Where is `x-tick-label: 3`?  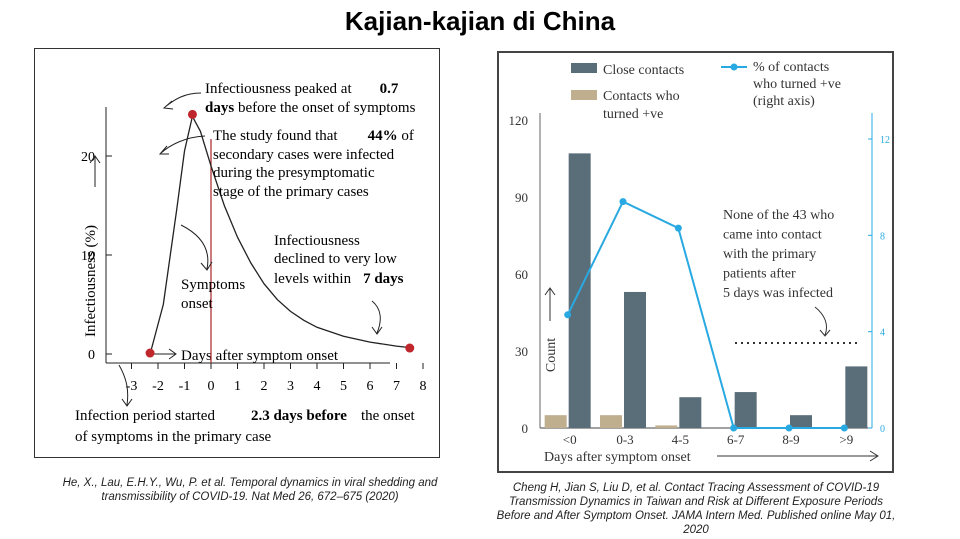 x-tick-label: 3 is located at coordinates (290, 386).